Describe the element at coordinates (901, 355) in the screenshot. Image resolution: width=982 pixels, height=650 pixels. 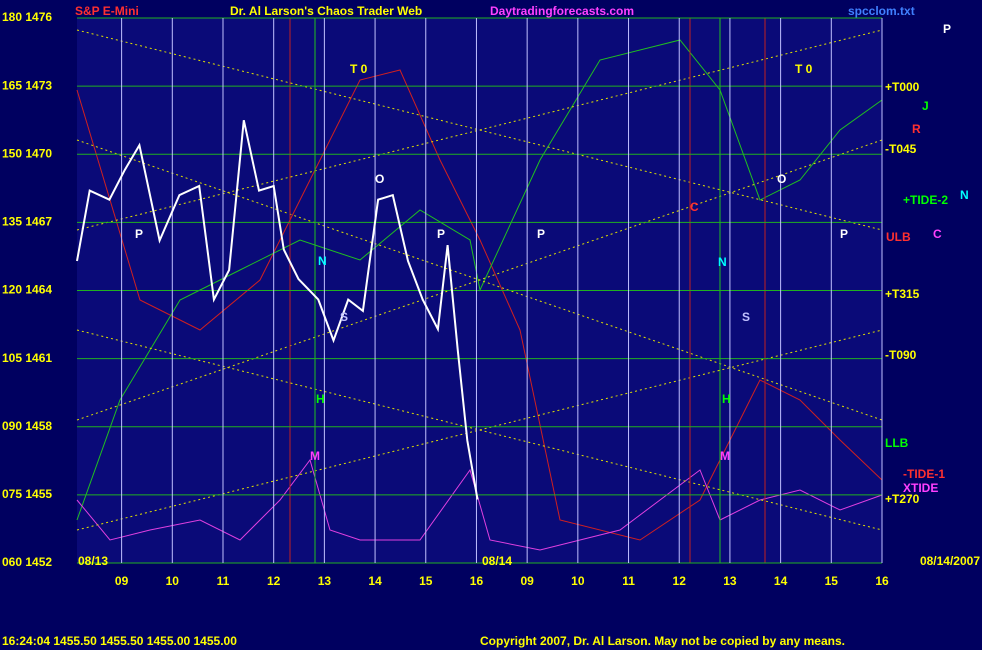
I see `annotation: -T090` at that location.